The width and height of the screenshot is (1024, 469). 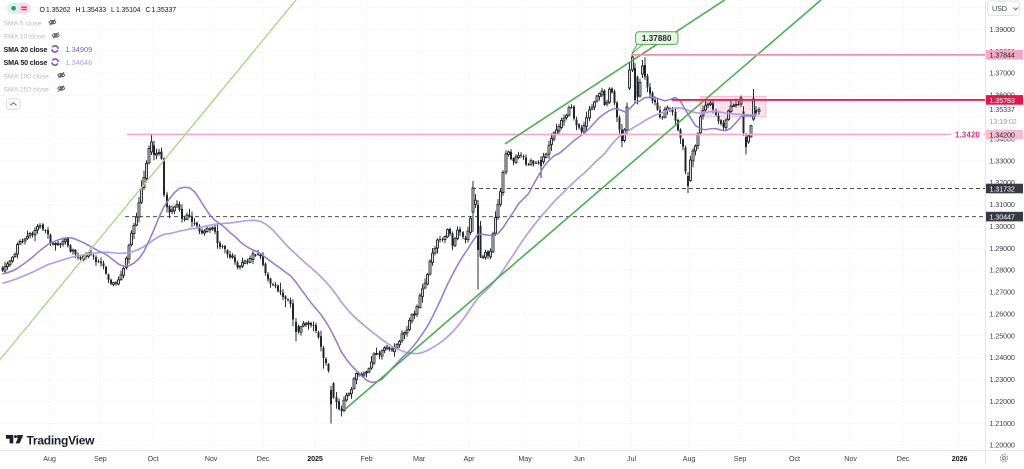 What do you see at coordinates (1002, 423) in the screenshot?
I see `svg-text: 1.21000` at bounding box center [1002, 423].